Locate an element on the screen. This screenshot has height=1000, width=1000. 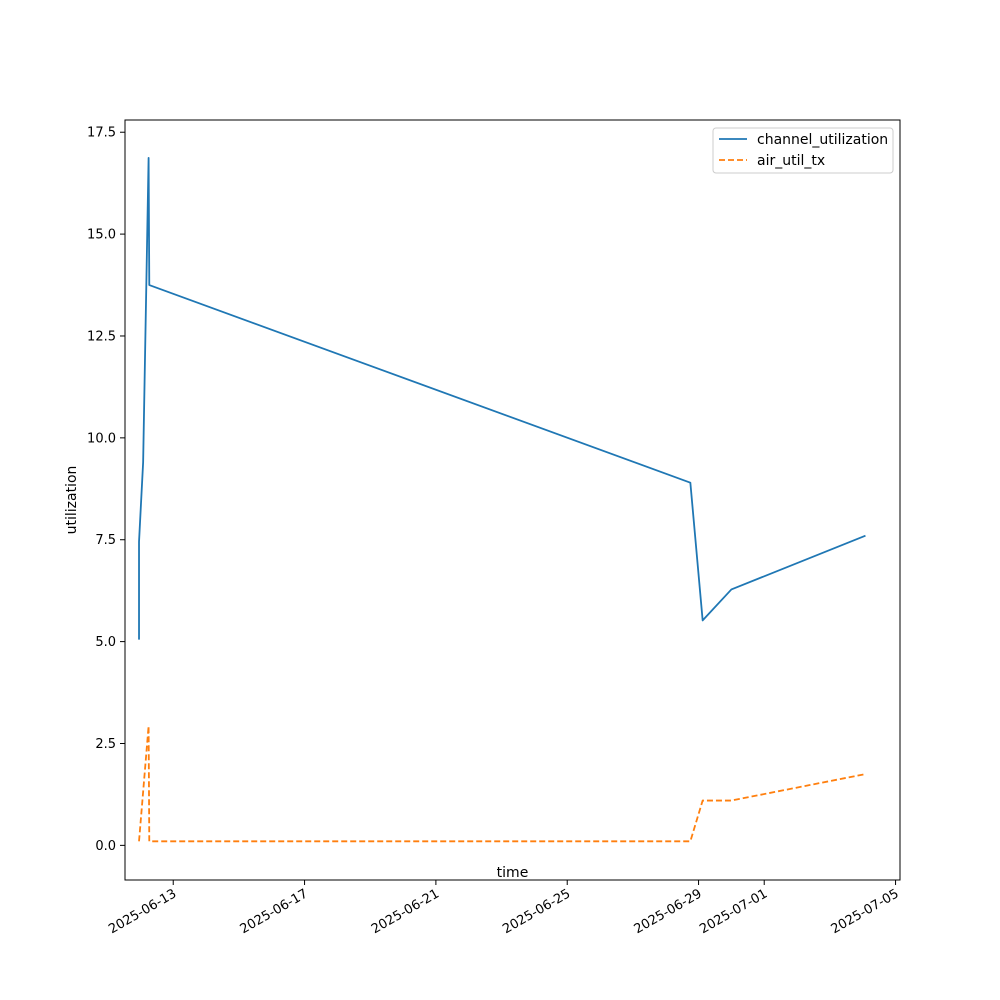
legend-label-channel-utilization: channel_utilization is located at coordinates (822, 140).